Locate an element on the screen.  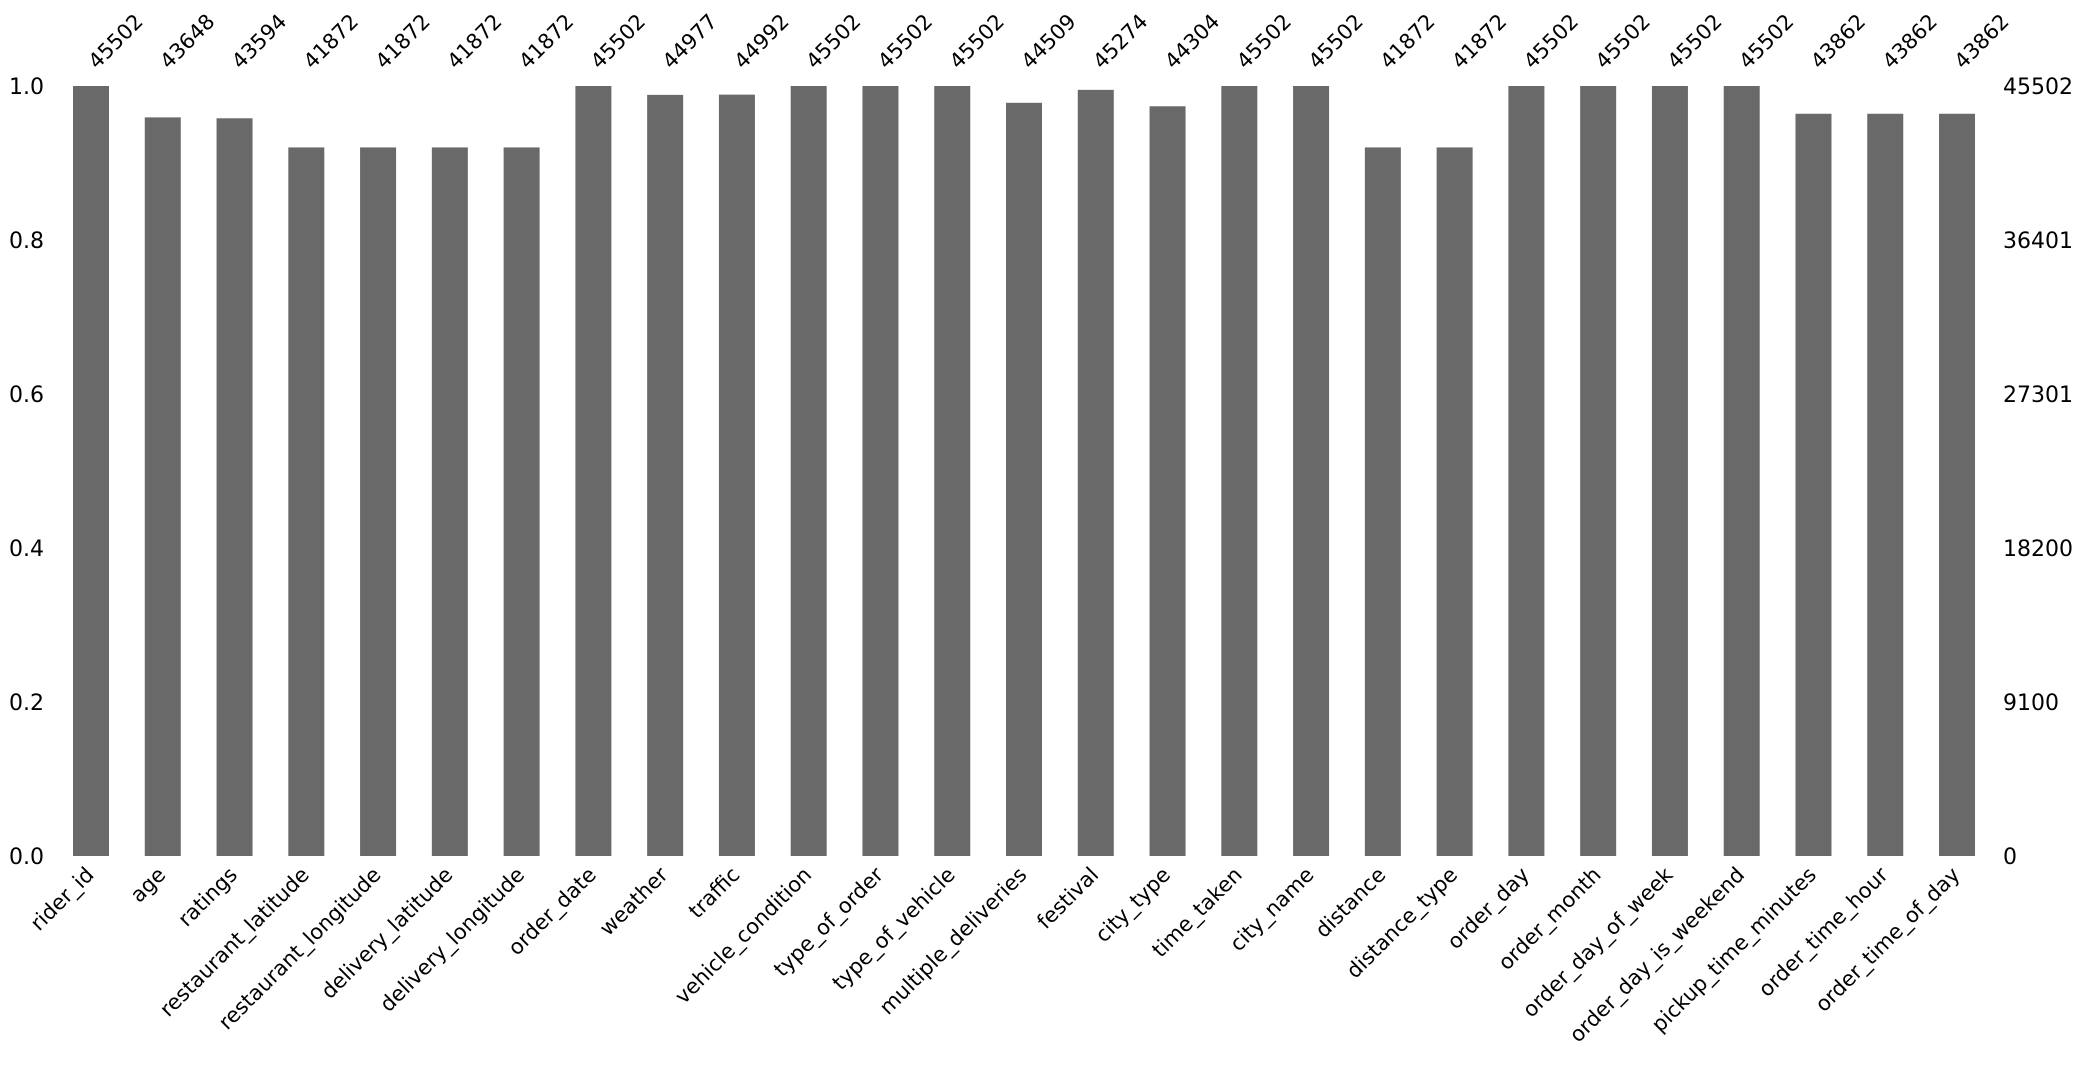
bar-vehicle_condition is located at coordinates (808, 471).